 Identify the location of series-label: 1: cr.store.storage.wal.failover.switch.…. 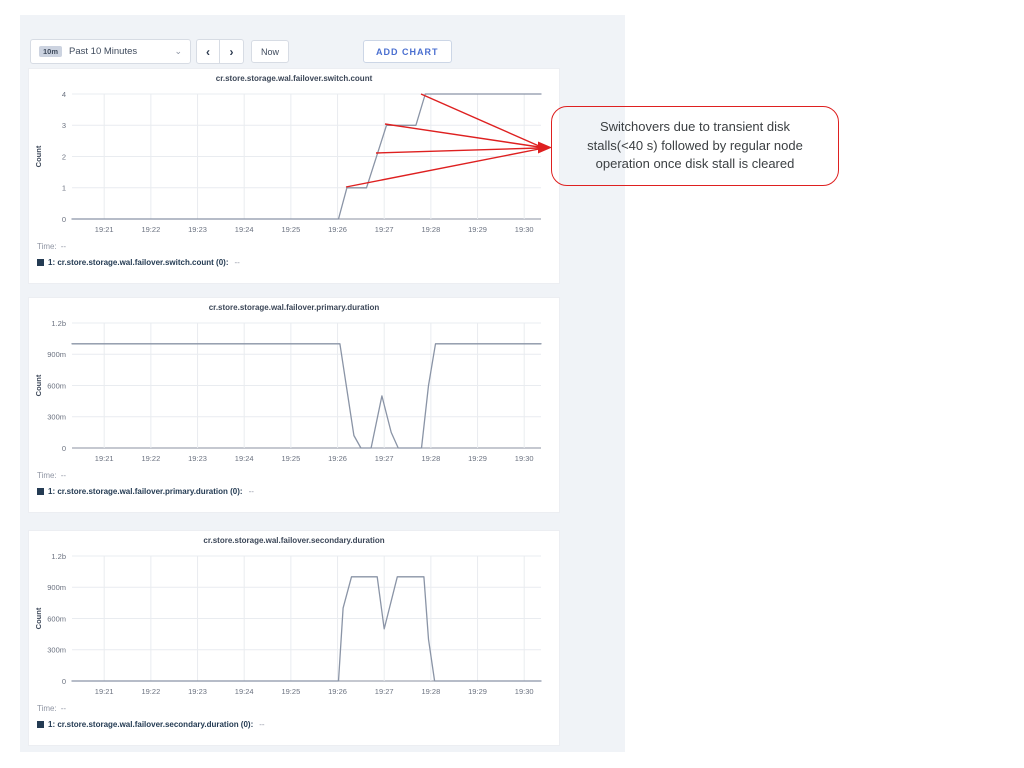
(138, 262).